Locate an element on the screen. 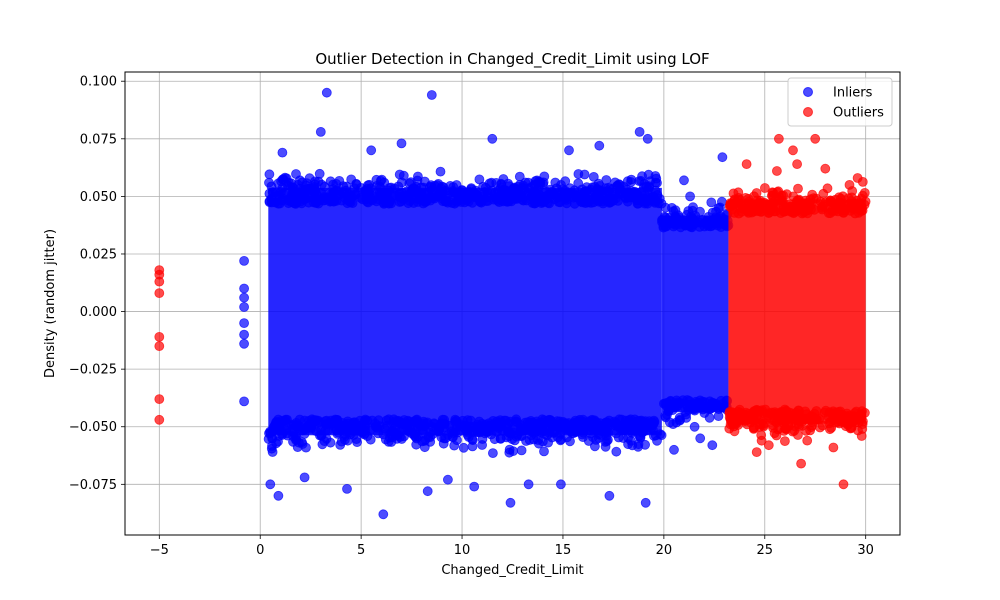 Image resolution: width=1000 pixels, height=600 pixels. y-tick-label: 0.050 is located at coordinates (98, 197).